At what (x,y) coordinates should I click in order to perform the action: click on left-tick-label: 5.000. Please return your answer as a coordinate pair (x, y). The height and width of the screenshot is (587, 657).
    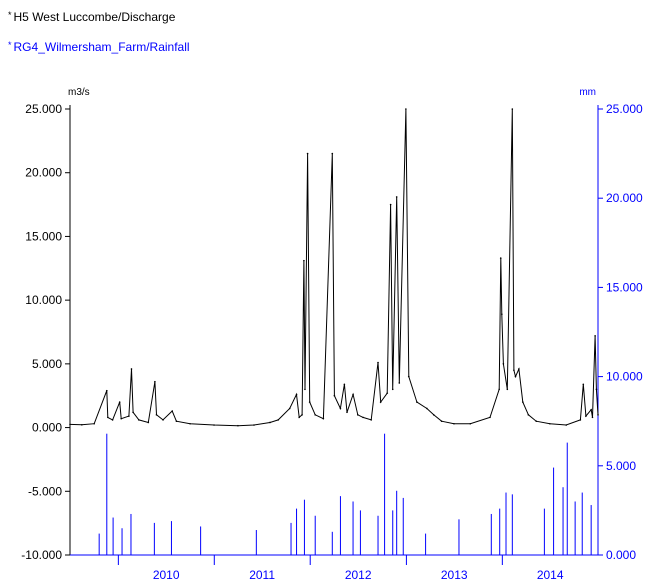
    Looking at the image, I should click on (47, 364).